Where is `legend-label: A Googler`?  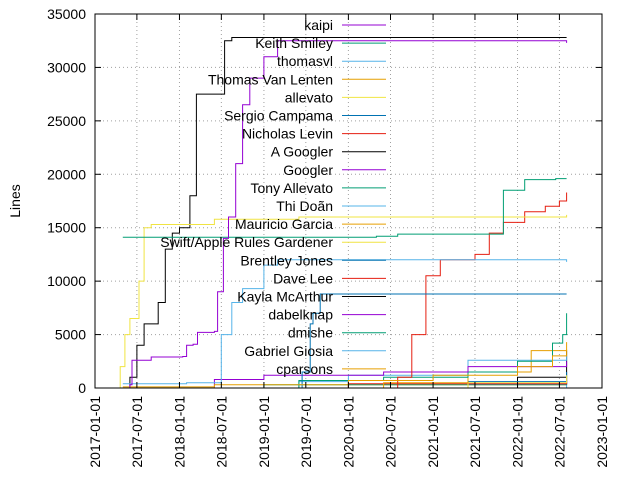 legend-label: A Googler is located at coordinates (302, 152).